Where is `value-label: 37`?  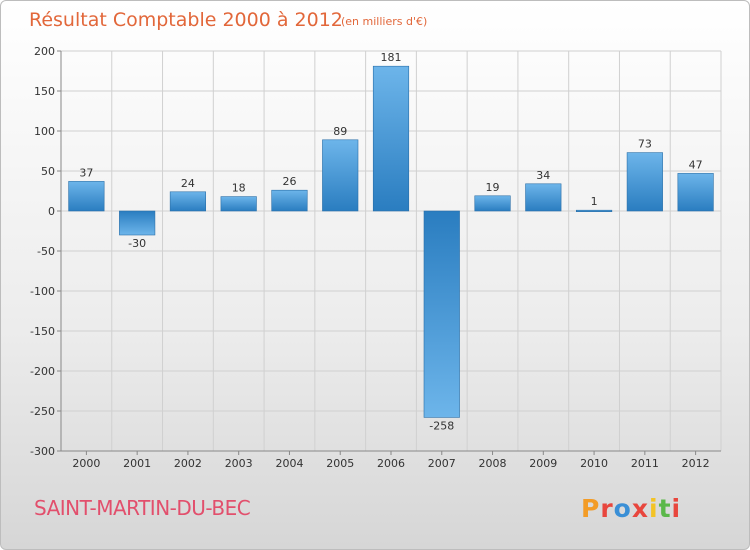
value-label: 37 is located at coordinates (86, 172).